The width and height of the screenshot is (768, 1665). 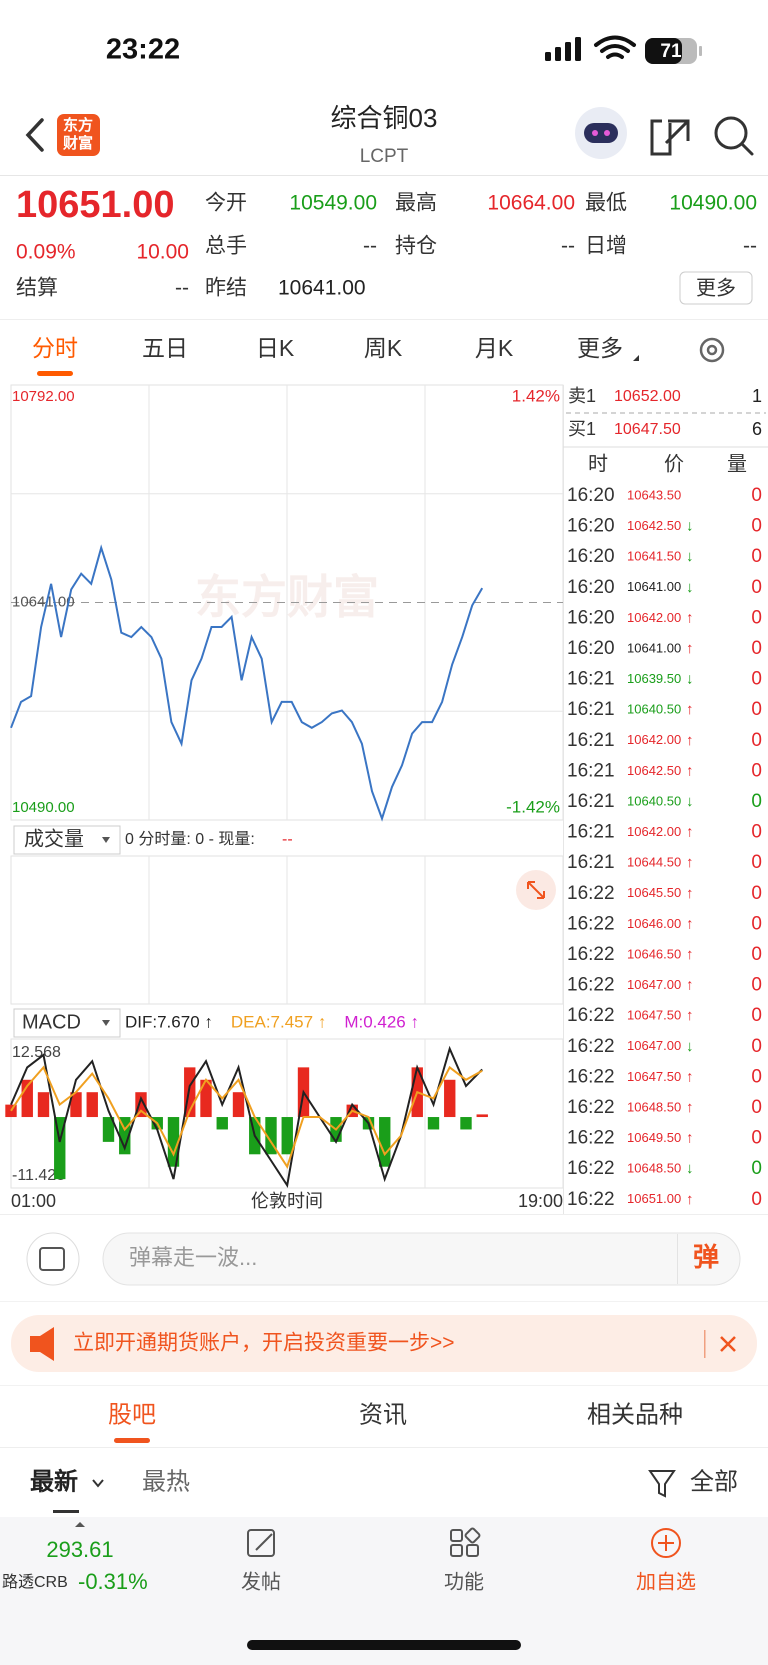 What do you see at coordinates (166, 1481) in the screenshot?
I see `filter-hot: 最热` at bounding box center [166, 1481].